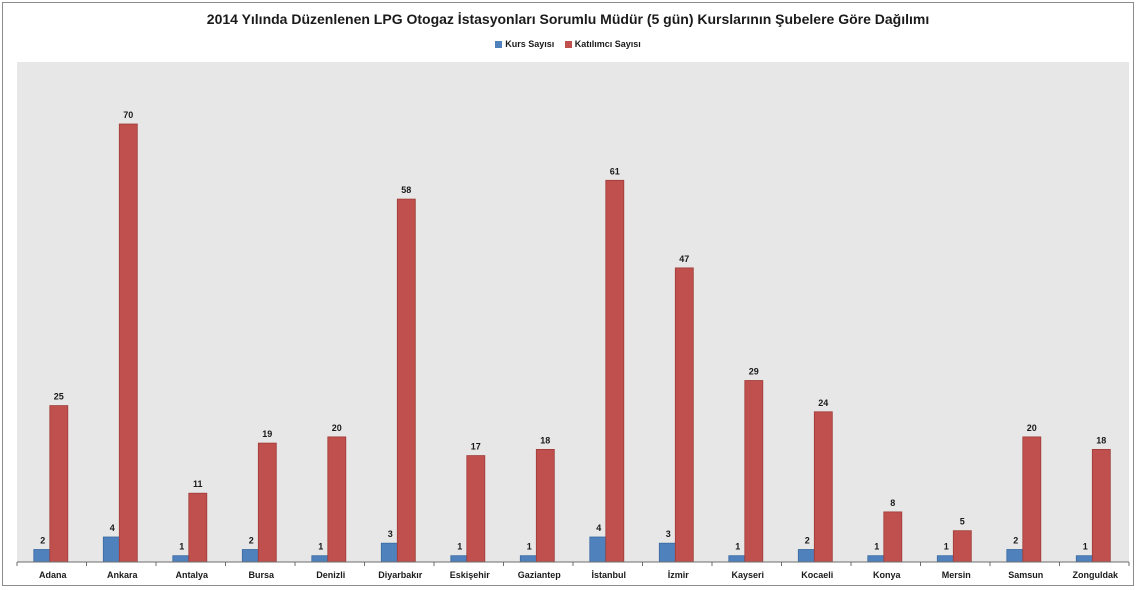 Image resolution: width=1138 pixels, height=590 pixels. What do you see at coordinates (530, 44) in the screenshot?
I see `legend-label-kurs: Kurs Sayısı` at bounding box center [530, 44].